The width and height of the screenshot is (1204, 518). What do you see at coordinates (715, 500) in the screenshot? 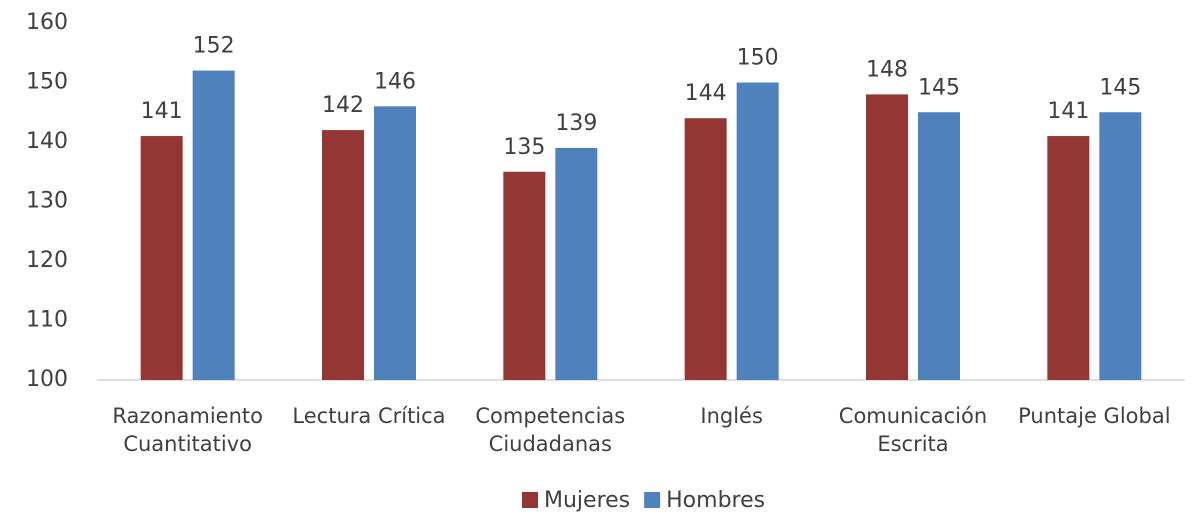
I see `legend-label: Hombres` at bounding box center [715, 500].